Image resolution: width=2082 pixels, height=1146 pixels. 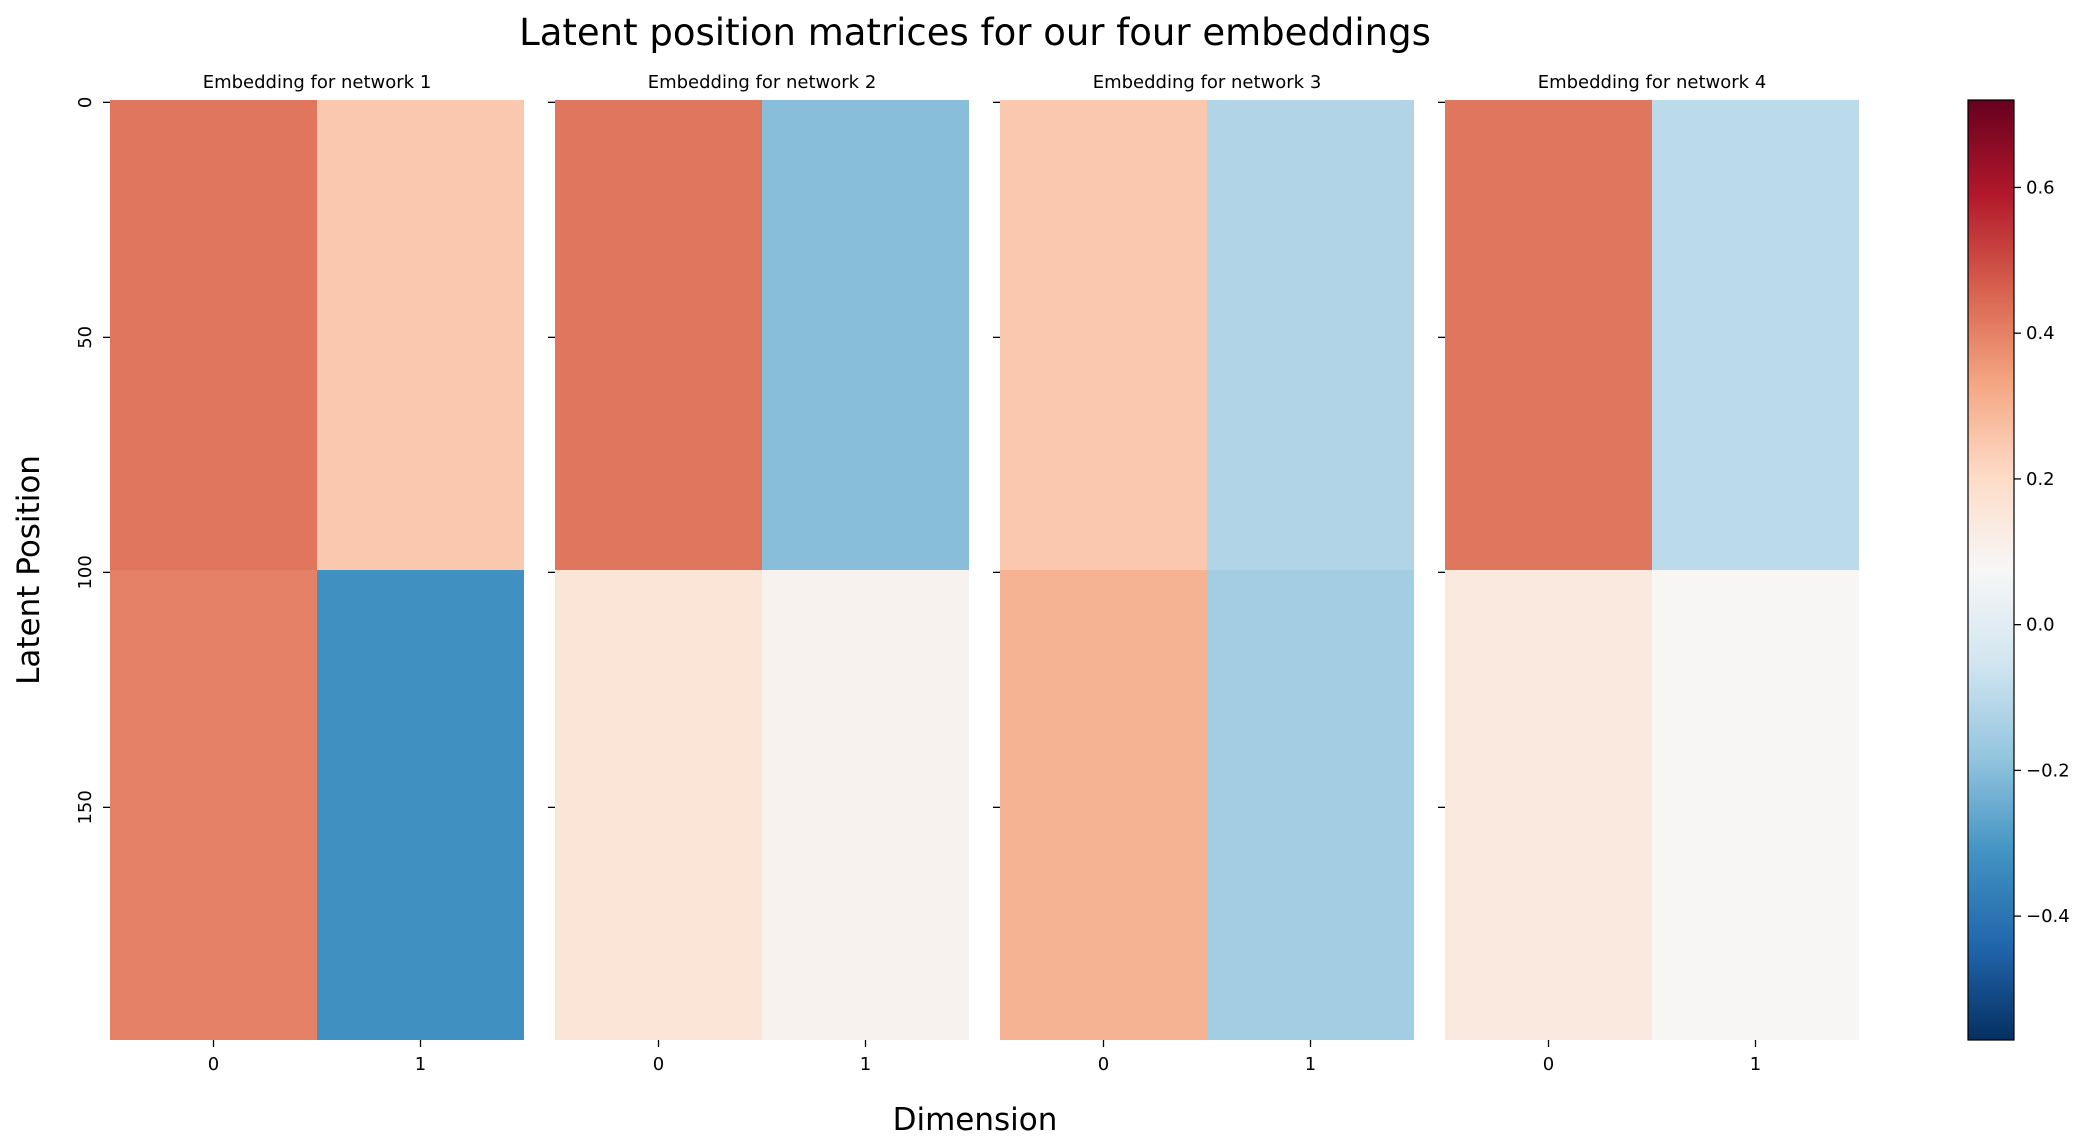 I want to click on panel-title: Embedding for network 2, so click(x=762, y=82).